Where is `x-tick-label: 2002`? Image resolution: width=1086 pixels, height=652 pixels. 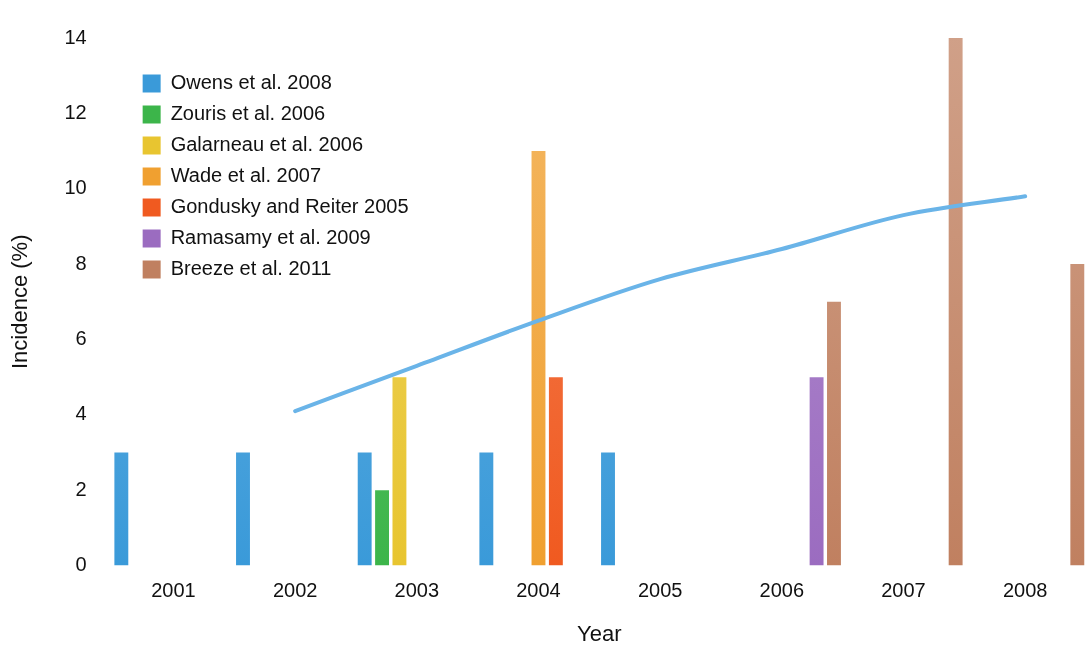 x-tick-label: 2002 is located at coordinates (295, 590).